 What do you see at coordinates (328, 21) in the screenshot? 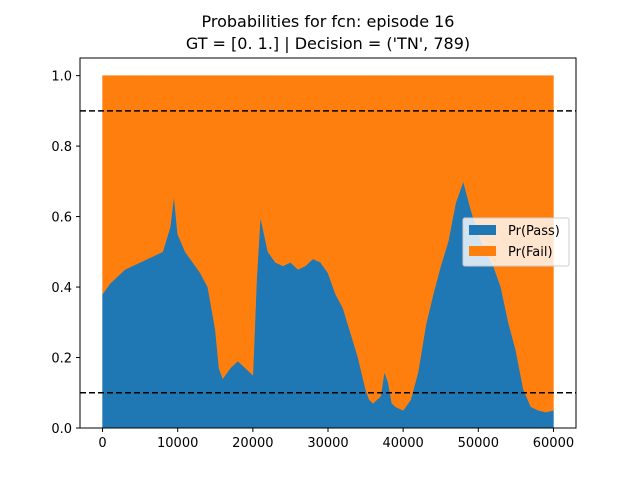
I see `chart-title: Probabilities for fcn: episode 16` at bounding box center [328, 21].